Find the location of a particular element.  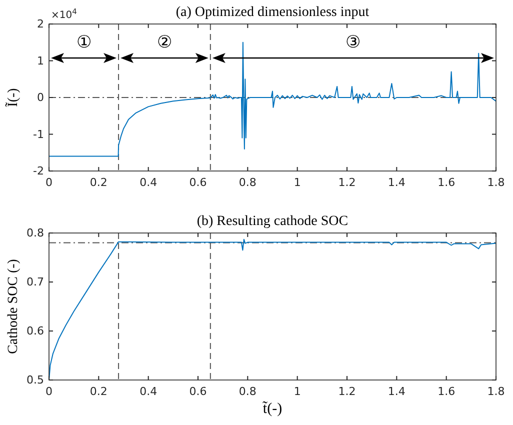

y-tick-label: 0.5 is located at coordinates (35, 380).